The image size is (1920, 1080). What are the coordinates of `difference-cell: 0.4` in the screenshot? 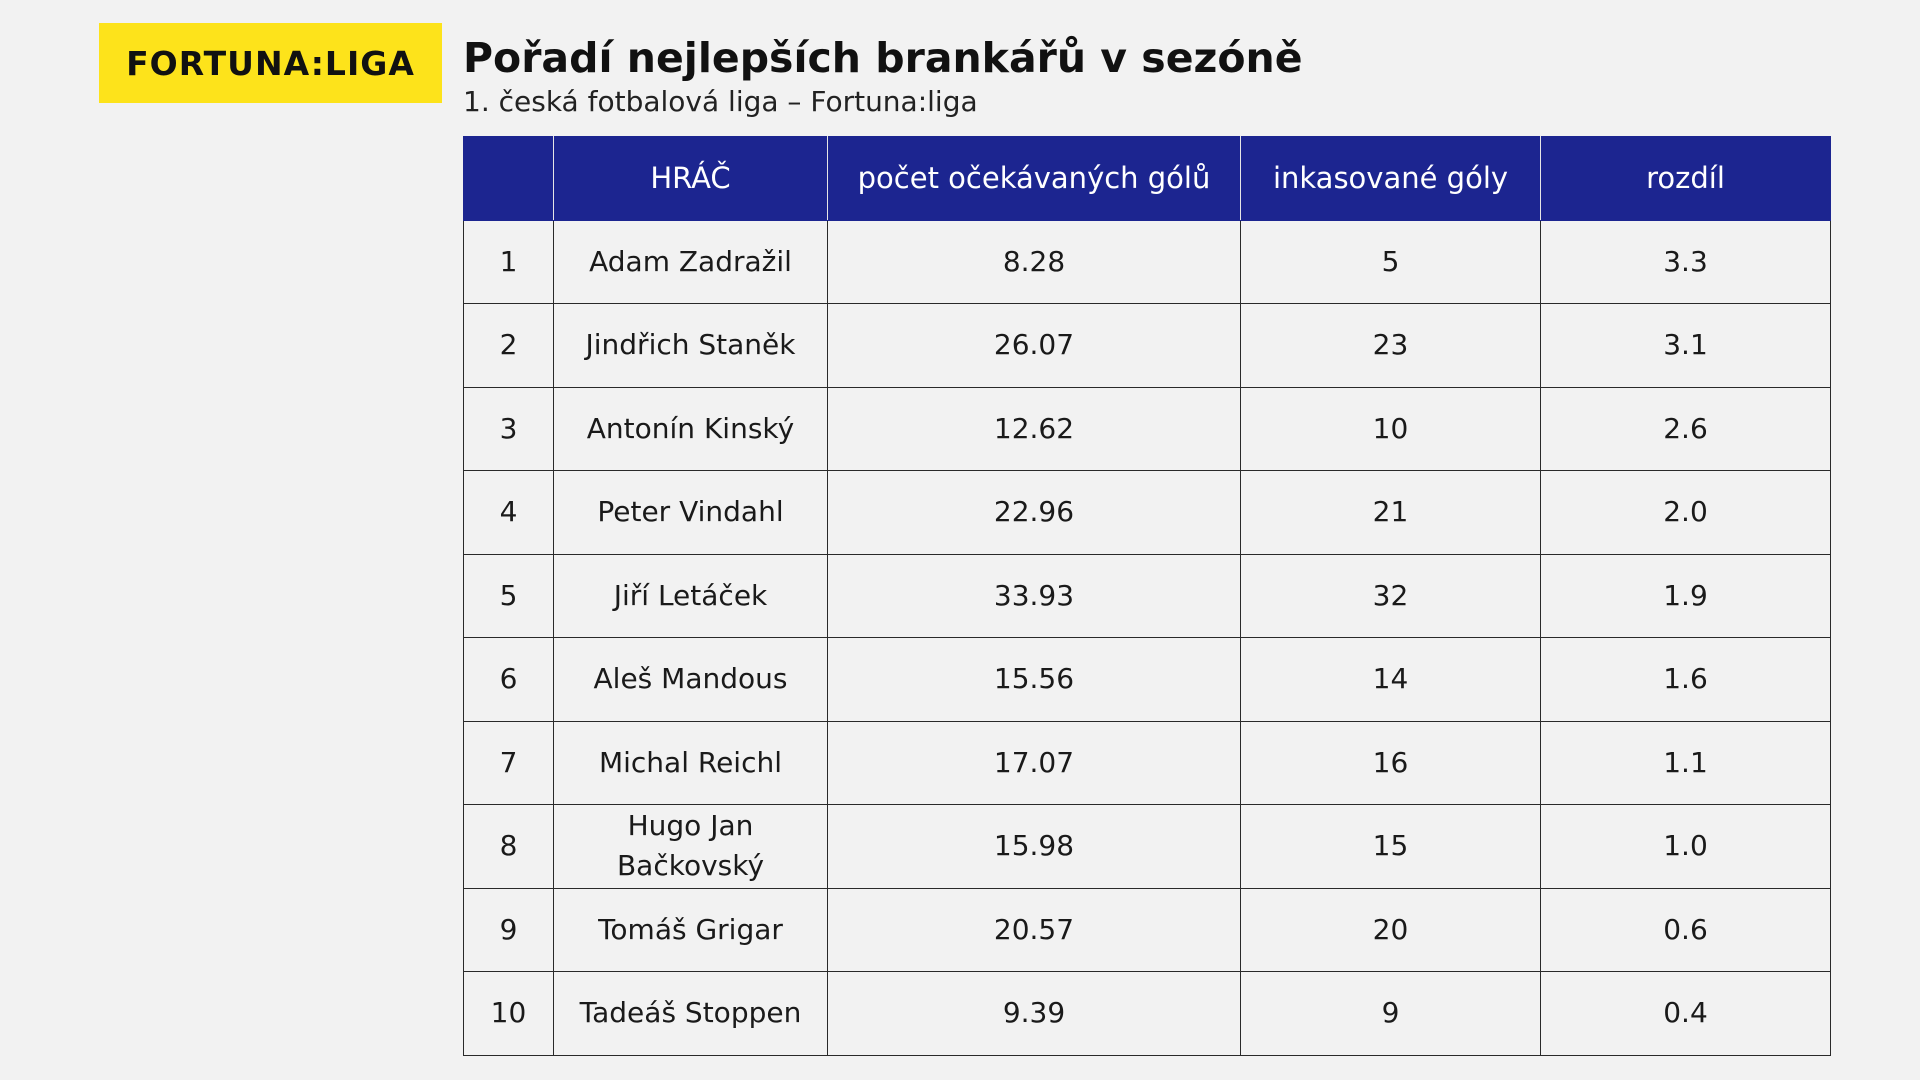 It's located at (1685, 1013).